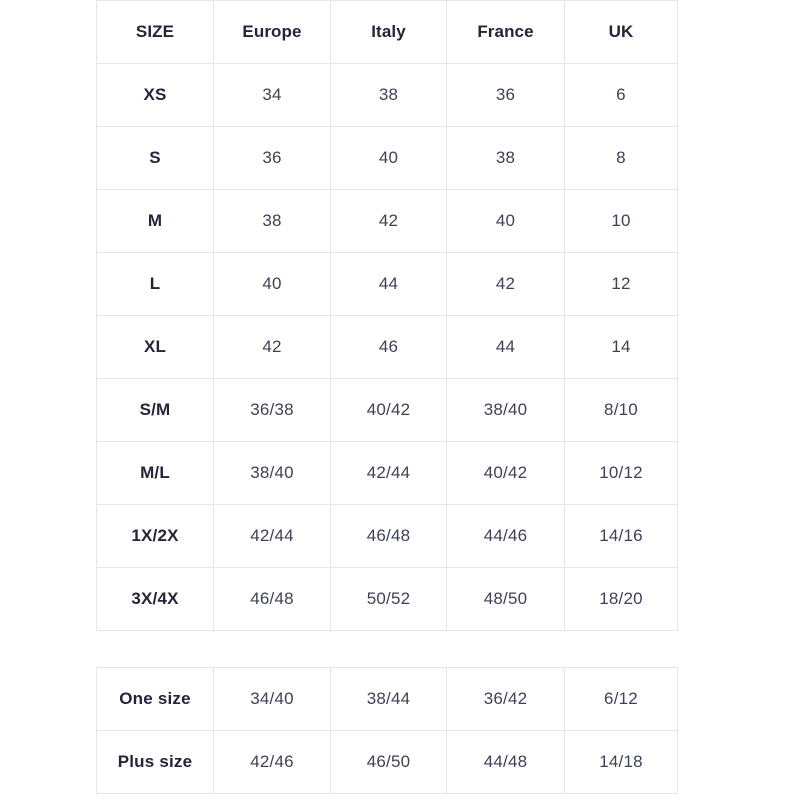  I want to click on cell-uk: 10, so click(621, 221).